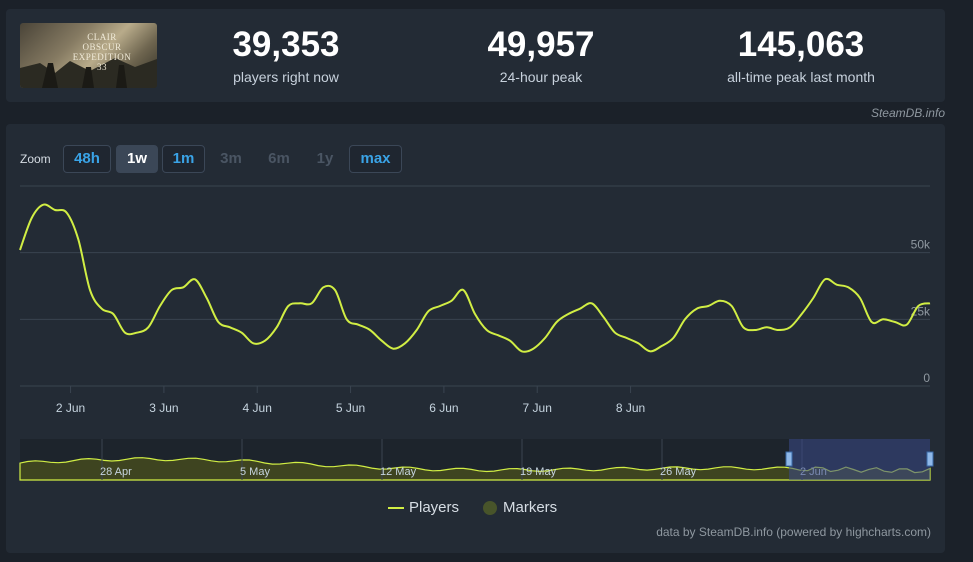 This screenshot has height=562, width=973. I want to click on x-tick-label: 2 Jun, so click(70, 408).